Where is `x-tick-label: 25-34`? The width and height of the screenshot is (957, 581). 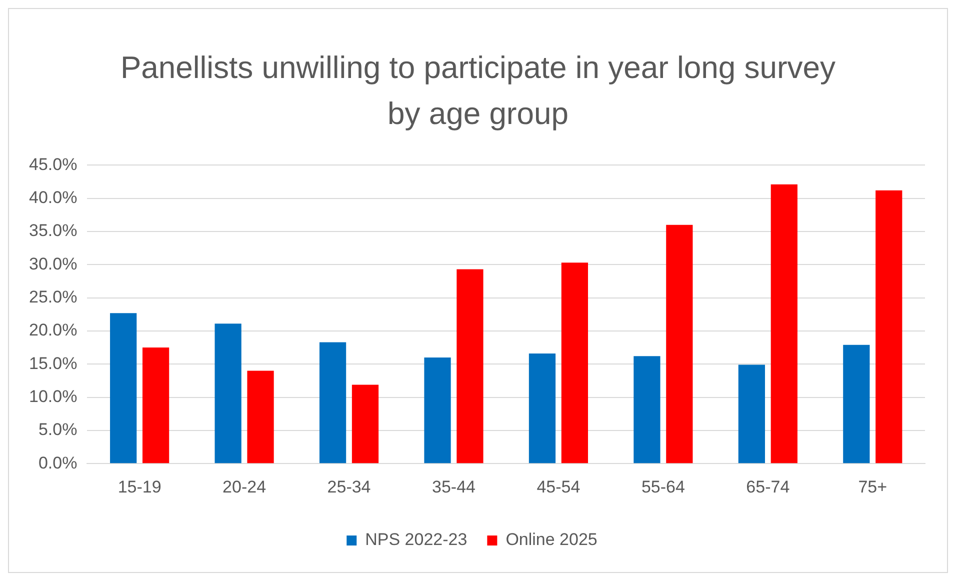 x-tick-label: 25-34 is located at coordinates (349, 486).